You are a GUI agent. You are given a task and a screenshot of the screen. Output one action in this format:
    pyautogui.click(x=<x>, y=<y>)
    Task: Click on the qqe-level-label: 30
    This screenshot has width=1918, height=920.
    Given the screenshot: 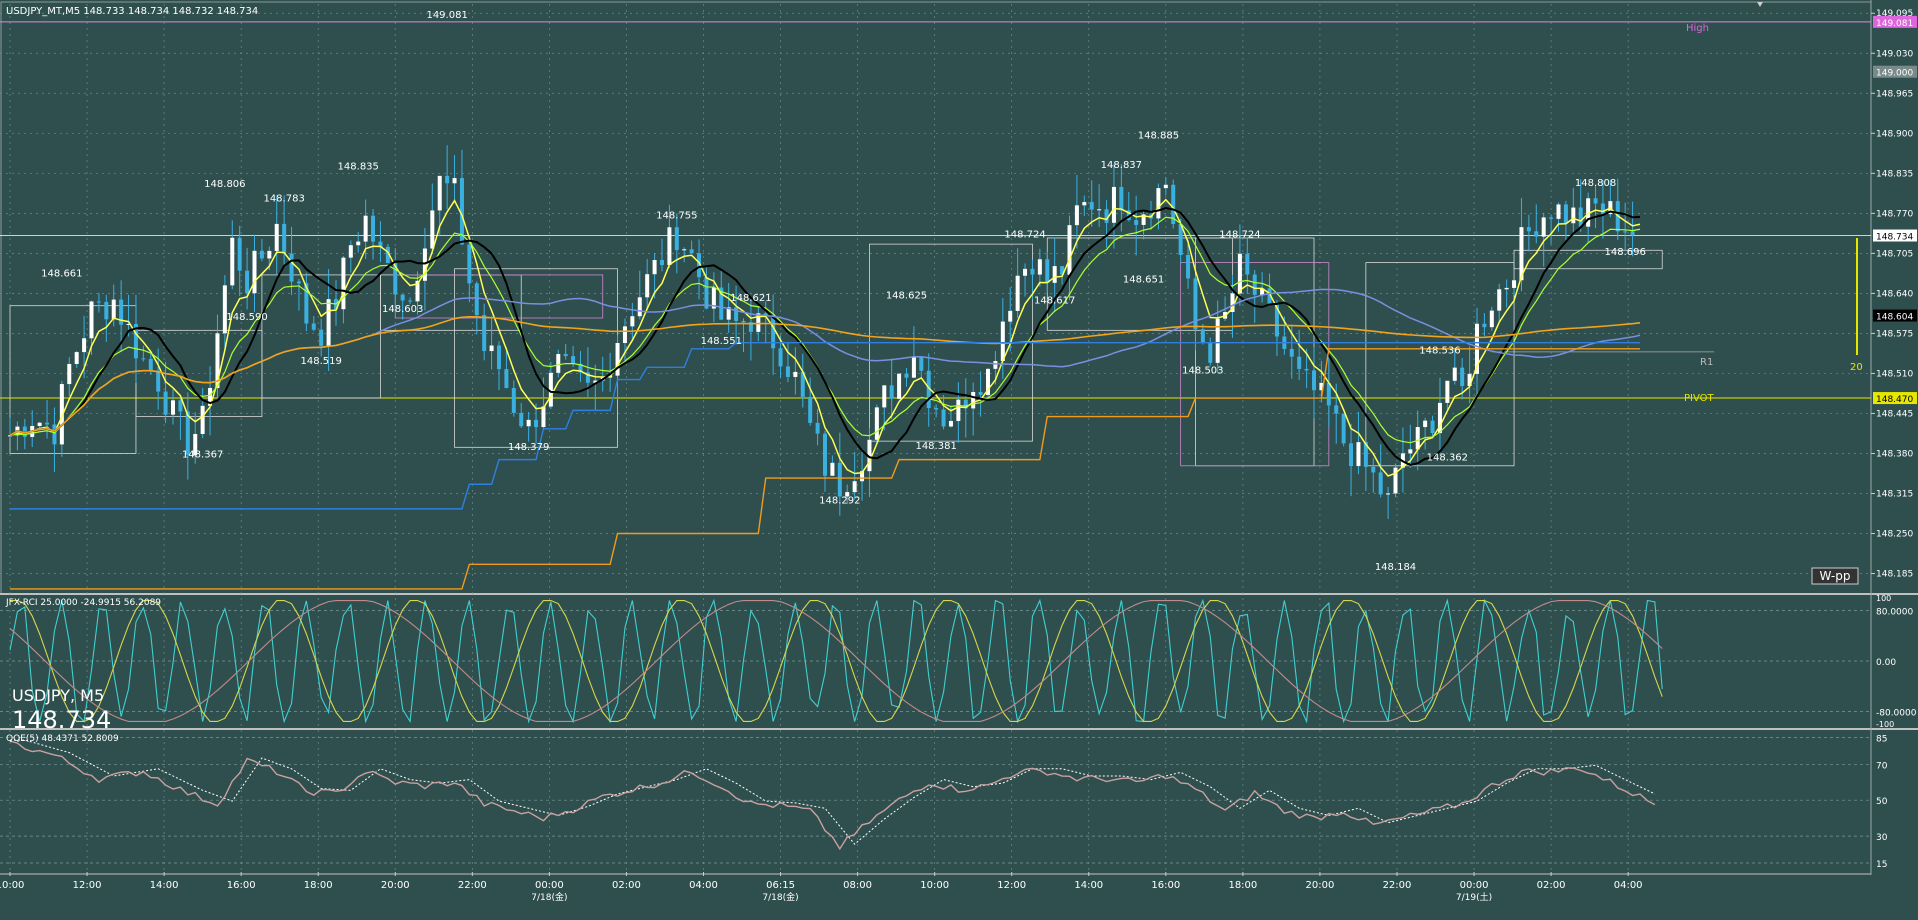 What is the action you would take?
    pyautogui.click(x=1882, y=838)
    